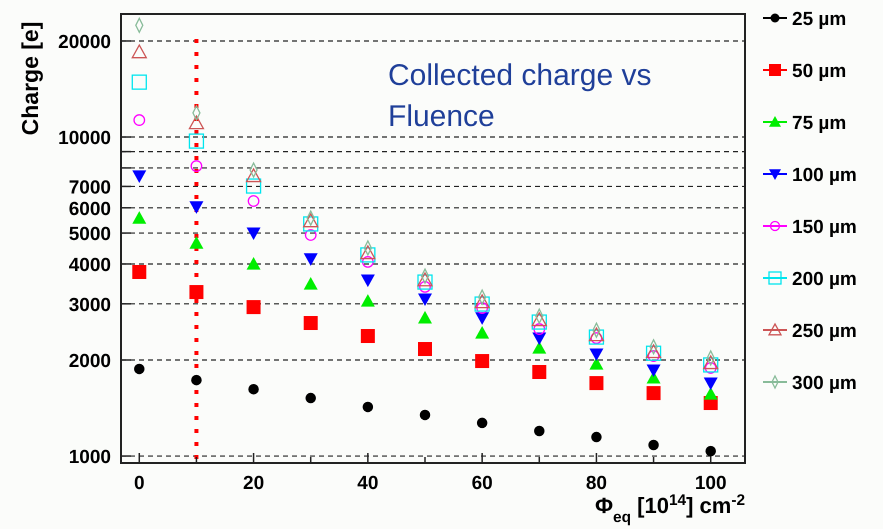 This screenshot has width=883, height=529. I want to click on legend-label: 50 µm, so click(819, 71).